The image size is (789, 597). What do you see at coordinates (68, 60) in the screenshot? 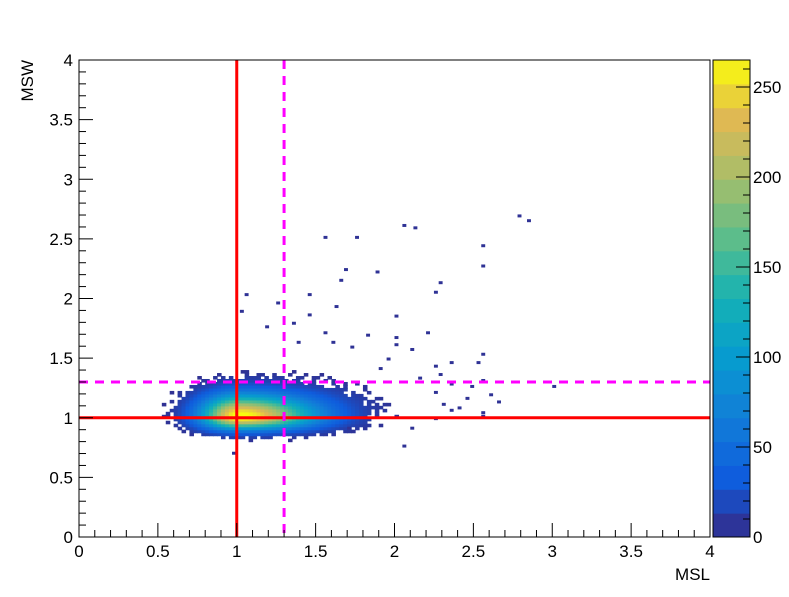
I see `y-tick-label: 4` at bounding box center [68, 60].